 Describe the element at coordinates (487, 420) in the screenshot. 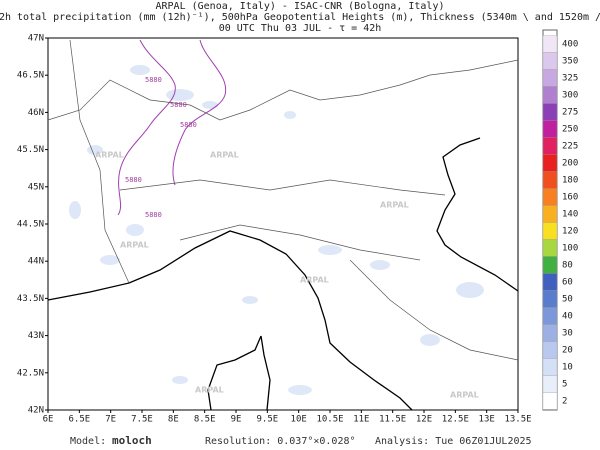

I see `lon-label: 13E` at that location.